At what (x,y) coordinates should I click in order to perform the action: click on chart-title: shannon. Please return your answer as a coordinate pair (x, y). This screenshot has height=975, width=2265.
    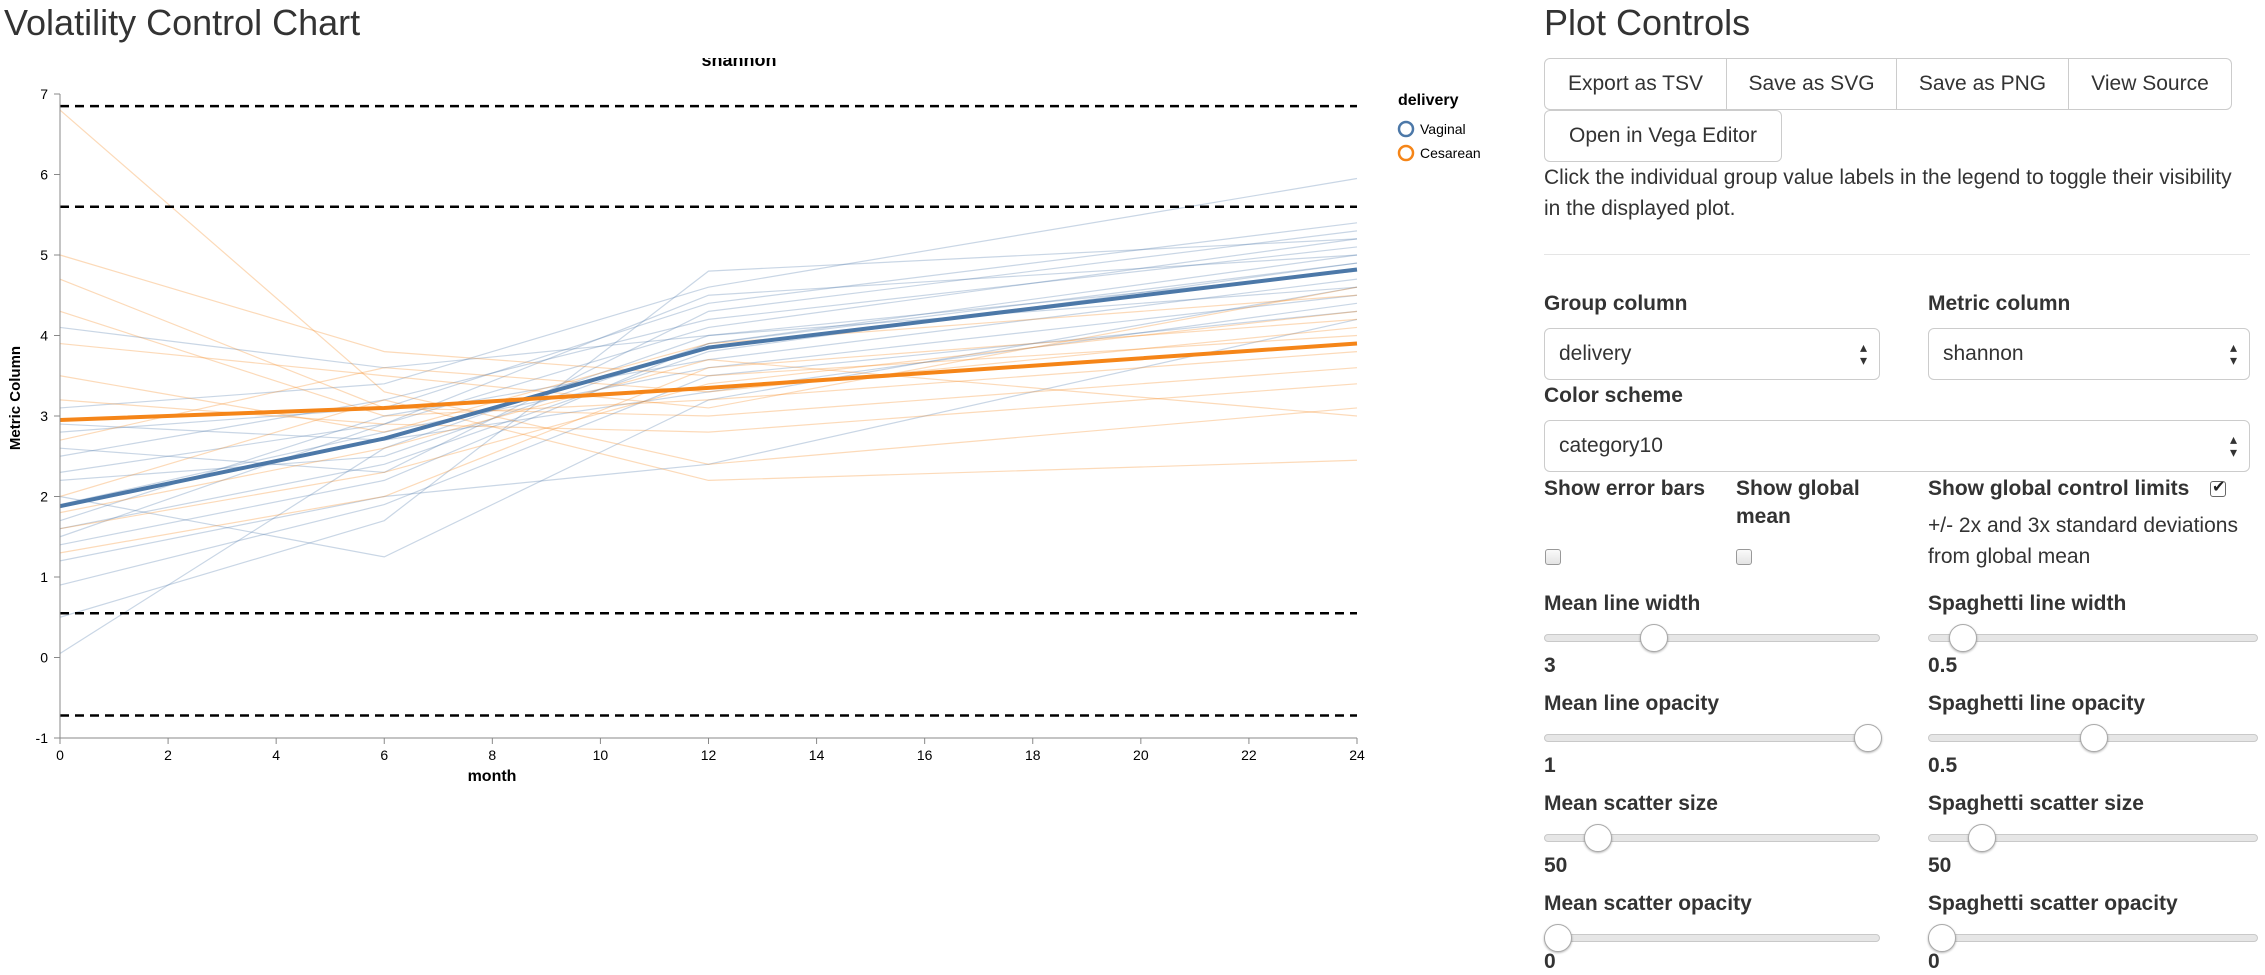
    Looking at the image, I should click on (739, 64).